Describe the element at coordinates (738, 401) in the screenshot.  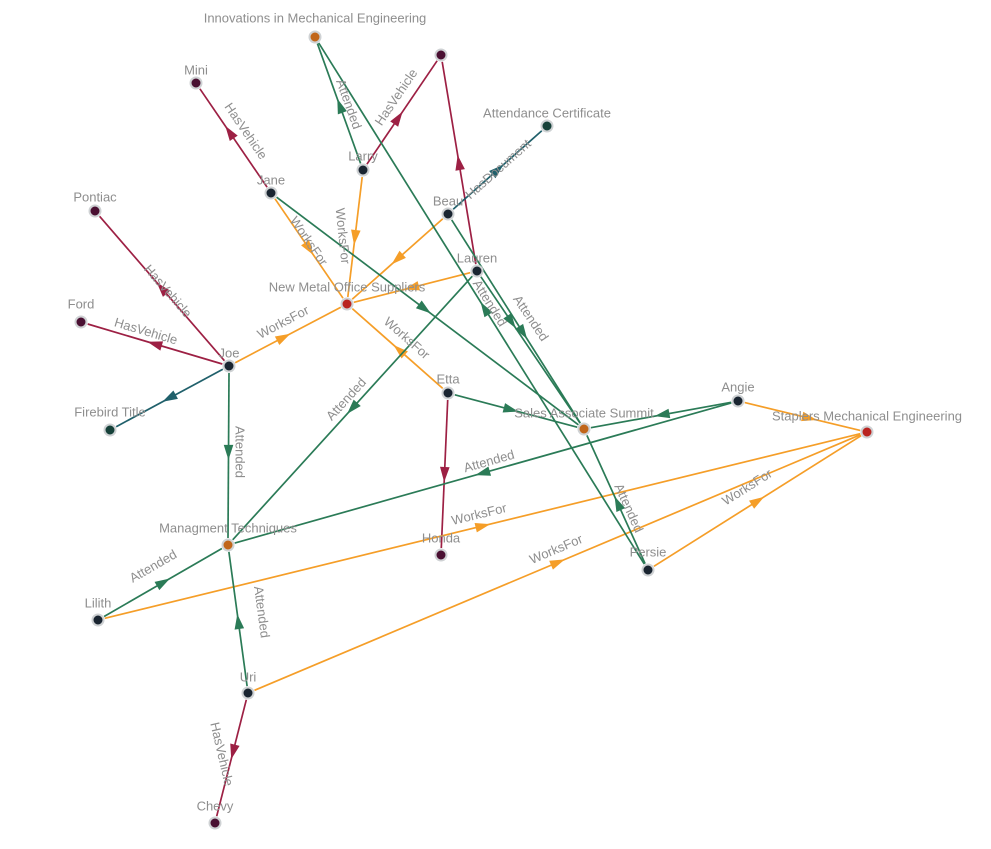
I see `node-angie` at that location.